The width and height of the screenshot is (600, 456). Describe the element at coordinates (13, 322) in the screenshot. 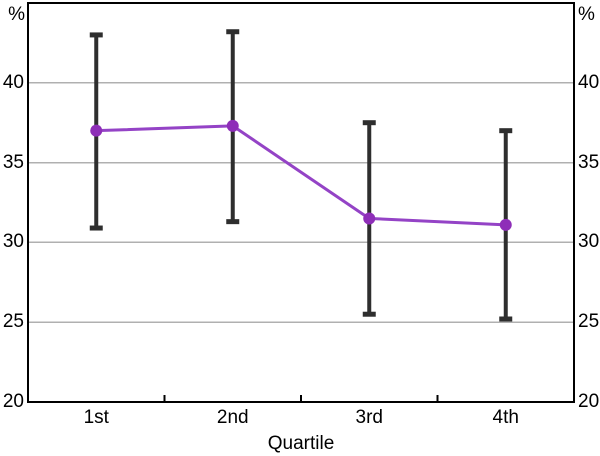

I see `y-tick-label-left-25: 25` at that location.